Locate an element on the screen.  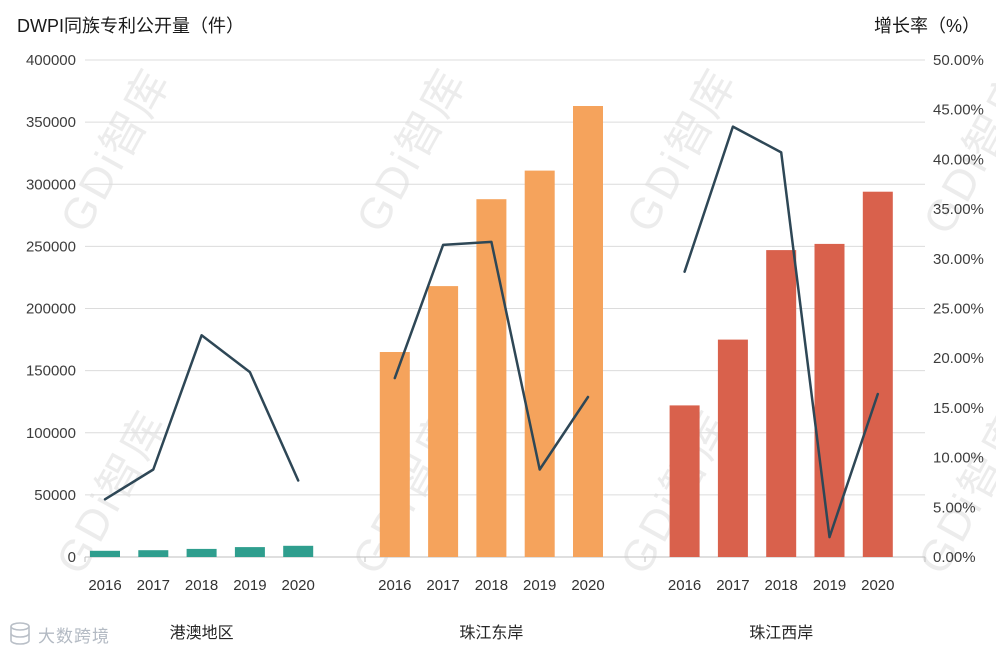
left-axis-tick-label: 0 is located at coordinates (72, 557).